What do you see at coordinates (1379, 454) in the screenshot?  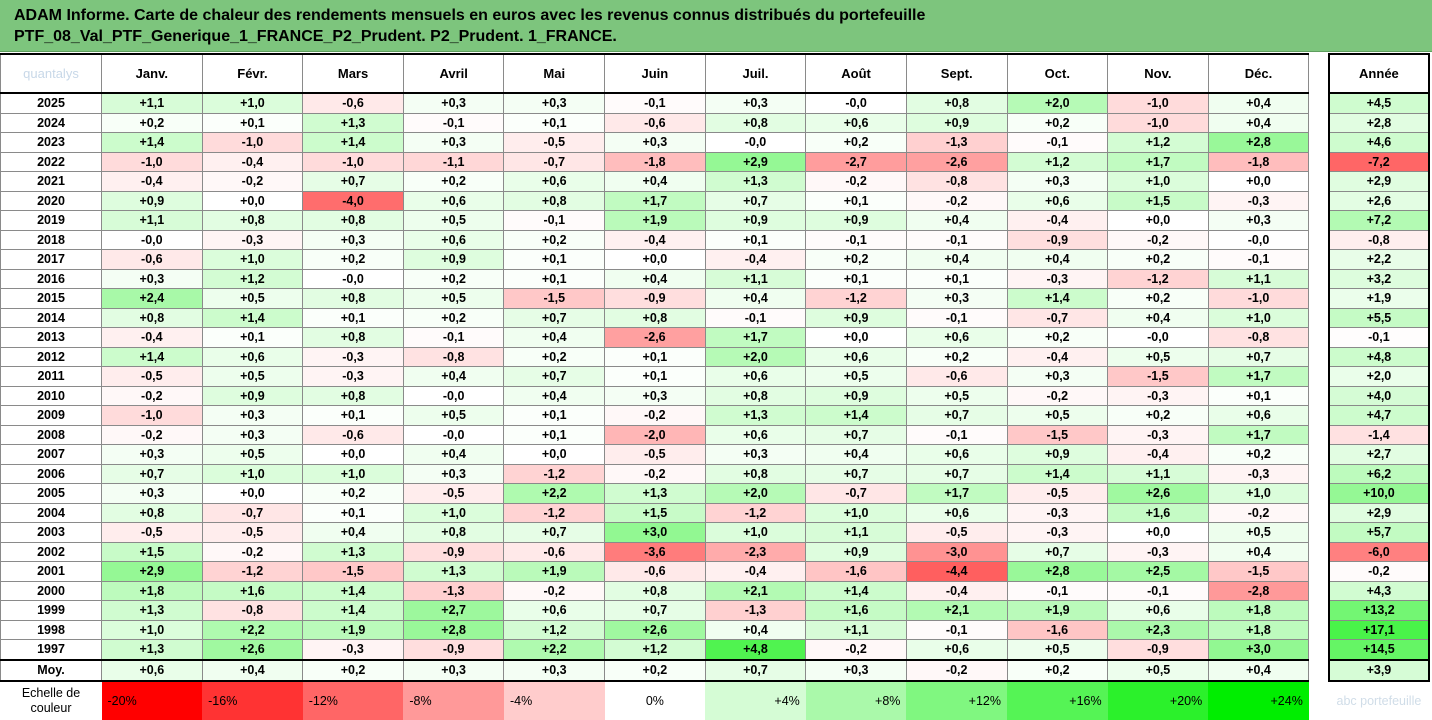 I see `annual-cell: +2,7` at bounding box center [1379, 454].